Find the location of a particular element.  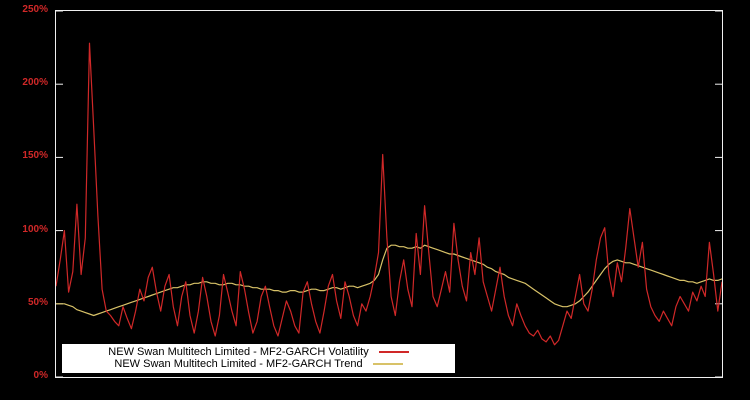

y-tick-label: 0% is located at coordinates (40, 375).